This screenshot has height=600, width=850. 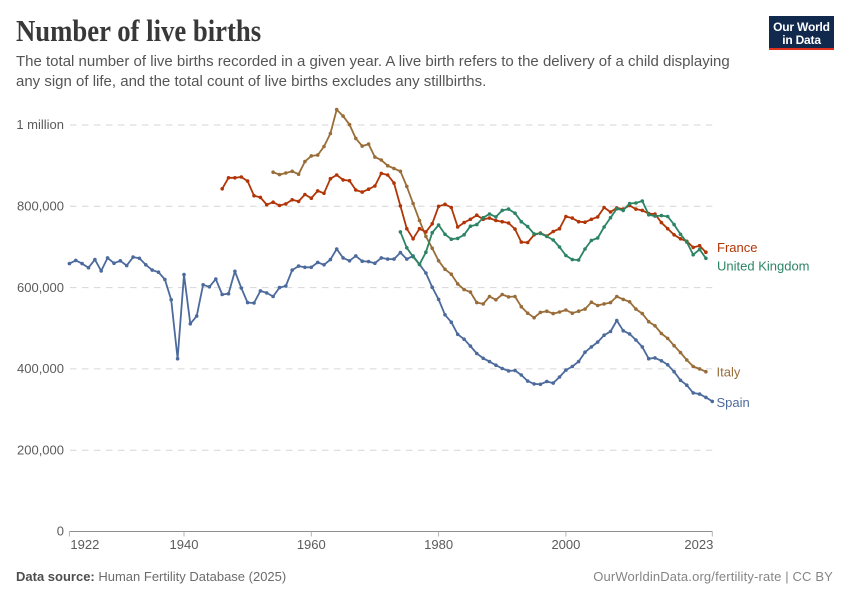 I want to click on svg-text: 2023, so click(x=698, y=544).